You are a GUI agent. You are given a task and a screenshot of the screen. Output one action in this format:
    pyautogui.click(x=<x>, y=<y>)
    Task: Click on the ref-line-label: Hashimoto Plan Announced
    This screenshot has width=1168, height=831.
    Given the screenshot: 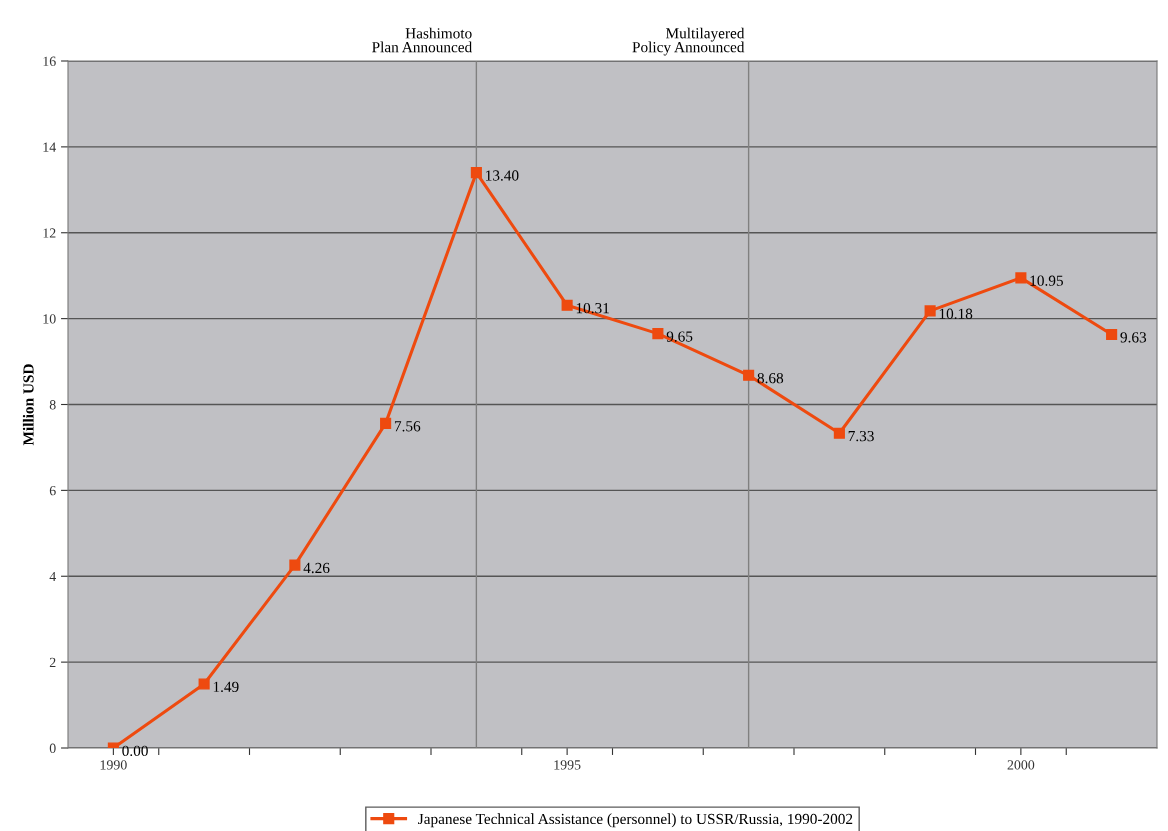 What is the action you would take?
    pyautogui.click(x=422, y=40)
    